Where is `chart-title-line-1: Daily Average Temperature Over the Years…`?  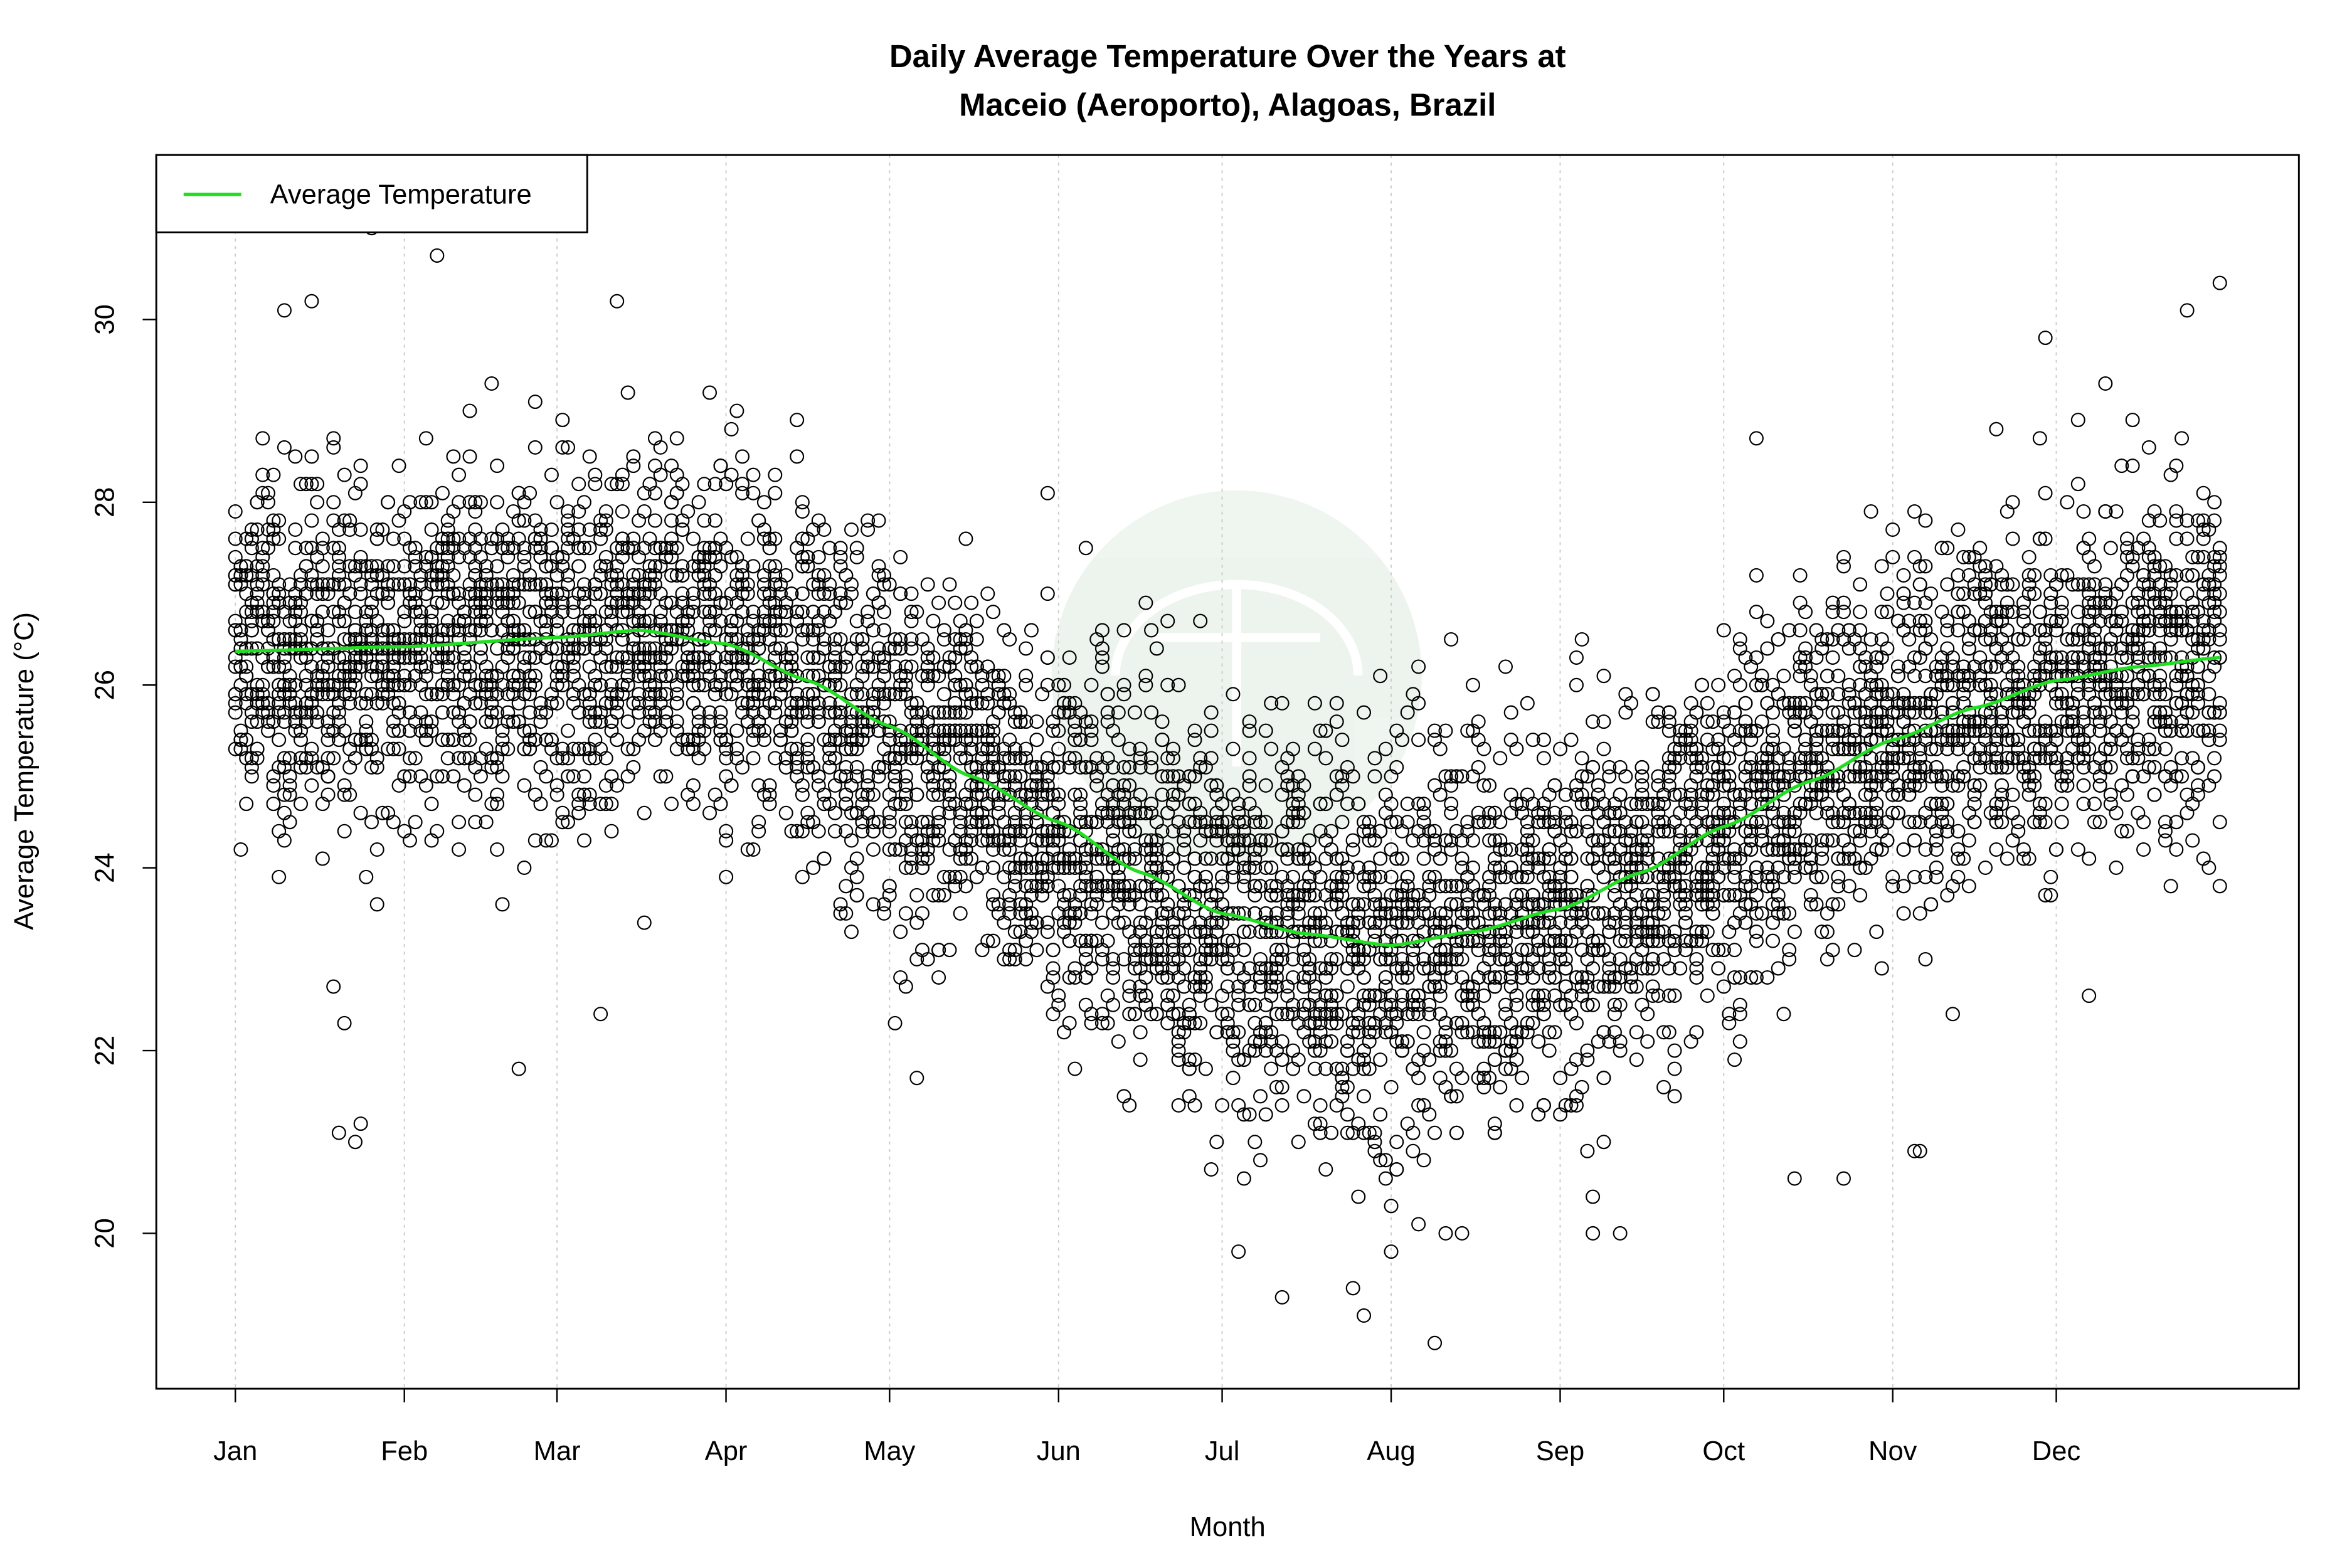
chart-title-line-1: Daily Average Temperature Over the Years… is located at coordinates (1227, 56).